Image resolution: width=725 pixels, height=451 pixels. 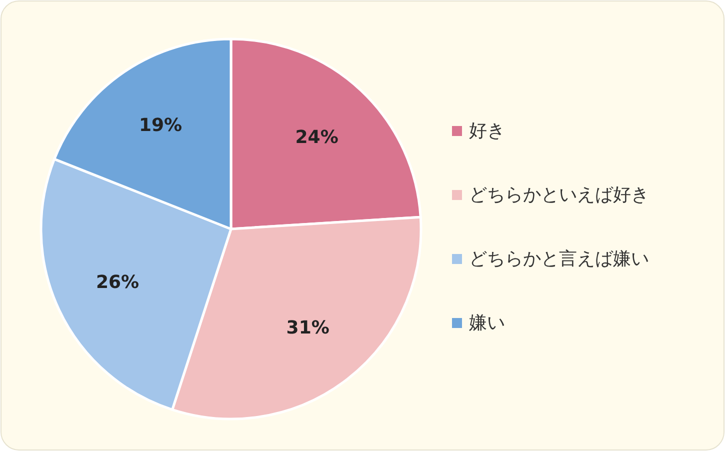 I want to click on legend-label: どちらかといえば好き, so click(x=559, y=195).